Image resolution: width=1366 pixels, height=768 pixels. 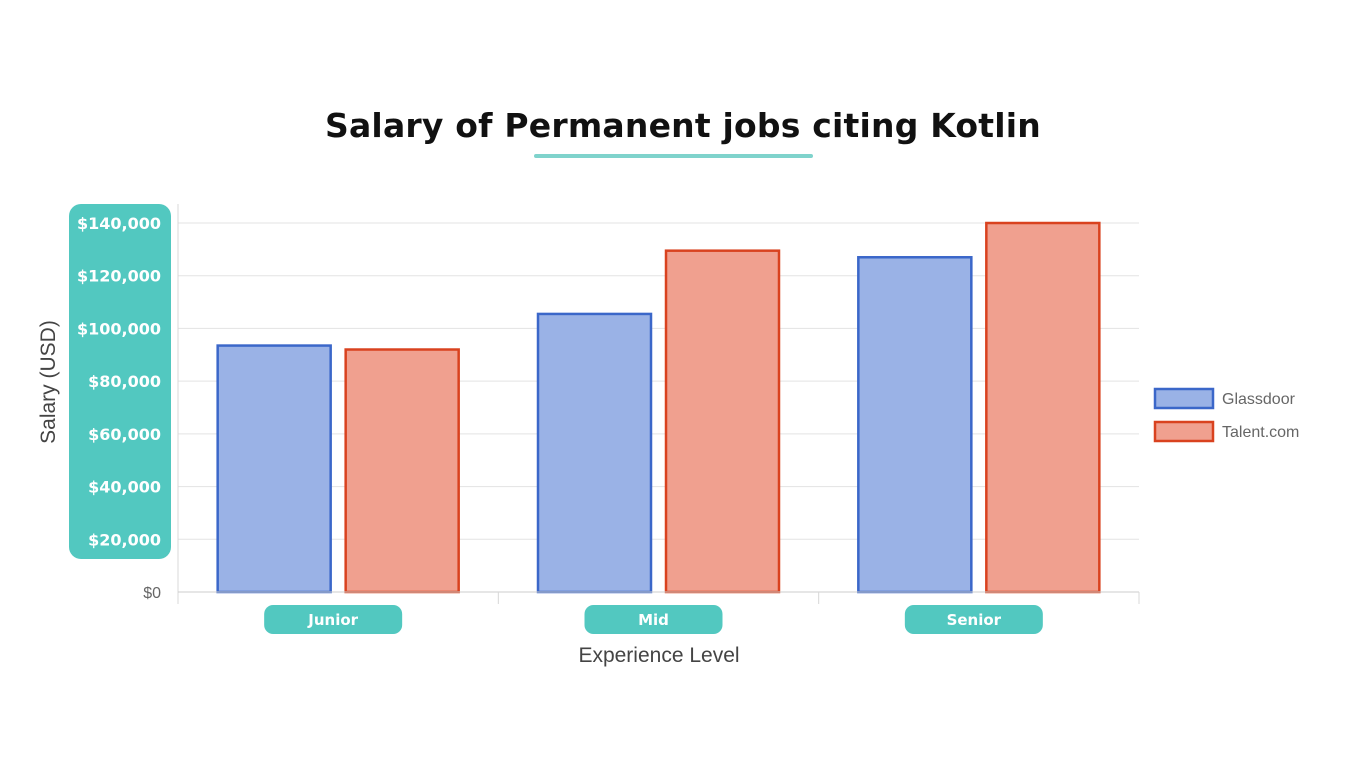 What do you see at coordinates (48, 382) in the screenshot?
I see `y-axis-label: Salary (USD)` at bounding box center [48, 382].